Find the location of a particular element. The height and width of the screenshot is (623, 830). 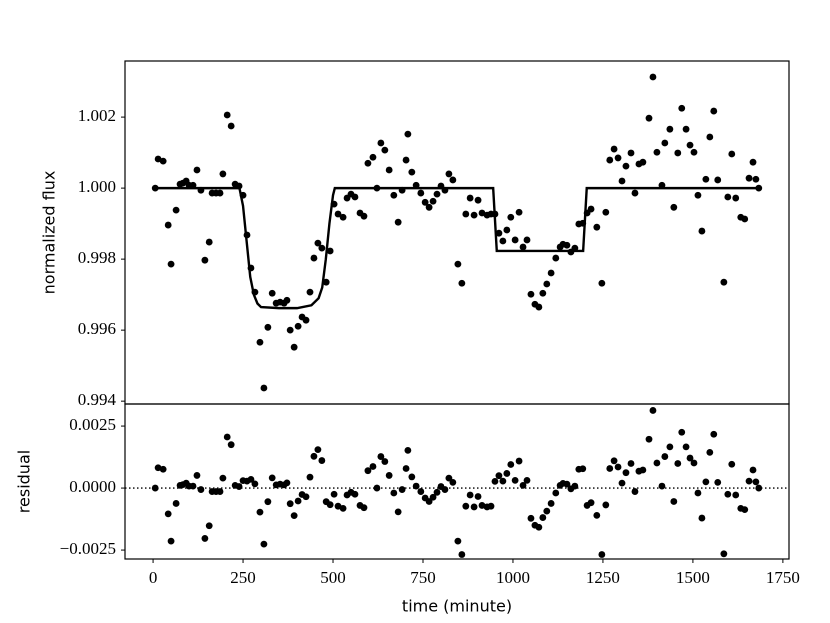

x-tick-label: 1500 is located at coordinates (693, 577).